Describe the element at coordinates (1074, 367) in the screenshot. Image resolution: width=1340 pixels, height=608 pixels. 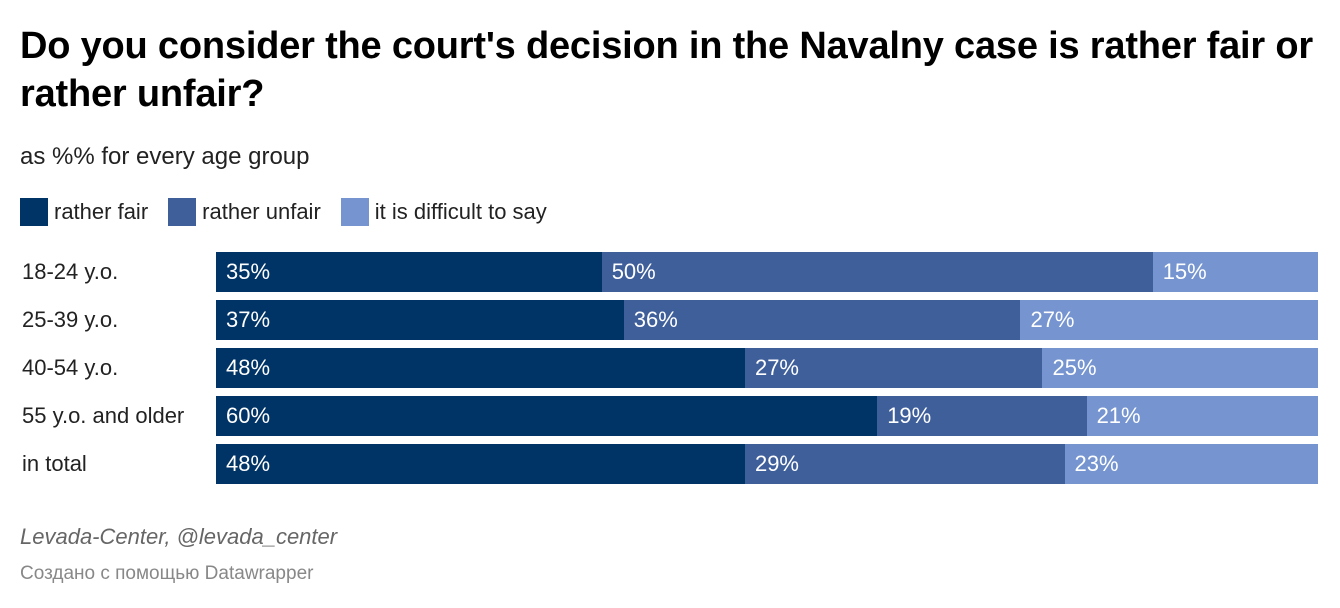
I see `data-label: 25%` at that location.